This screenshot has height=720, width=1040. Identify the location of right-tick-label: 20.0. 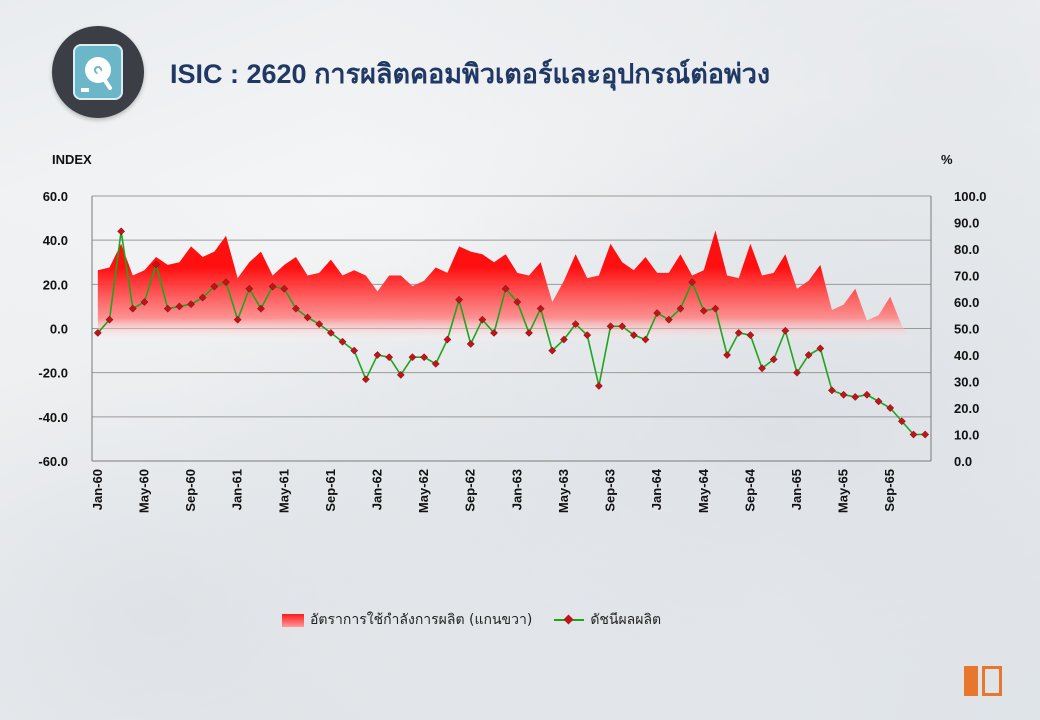
(966, 408).